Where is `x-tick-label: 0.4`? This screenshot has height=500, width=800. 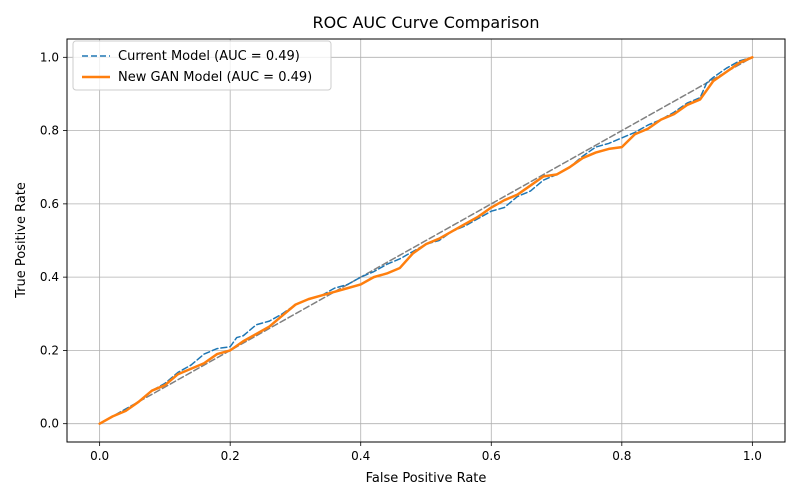 x-tick-label: 0.4 is located at coordinates (360, 456).